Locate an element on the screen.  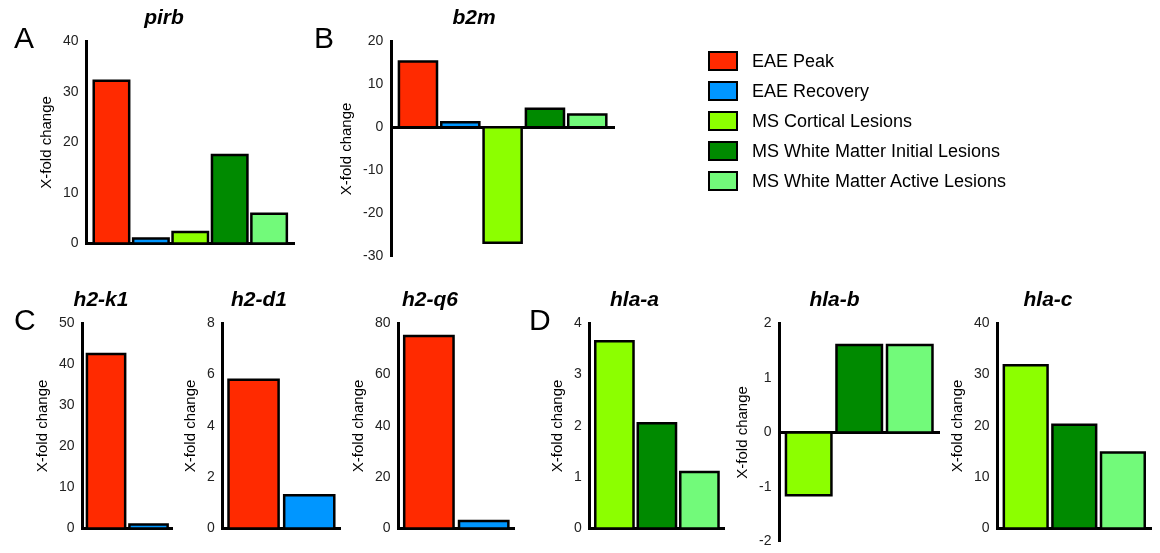
y-tick-label: -10 is located at coordinates (373, 169).